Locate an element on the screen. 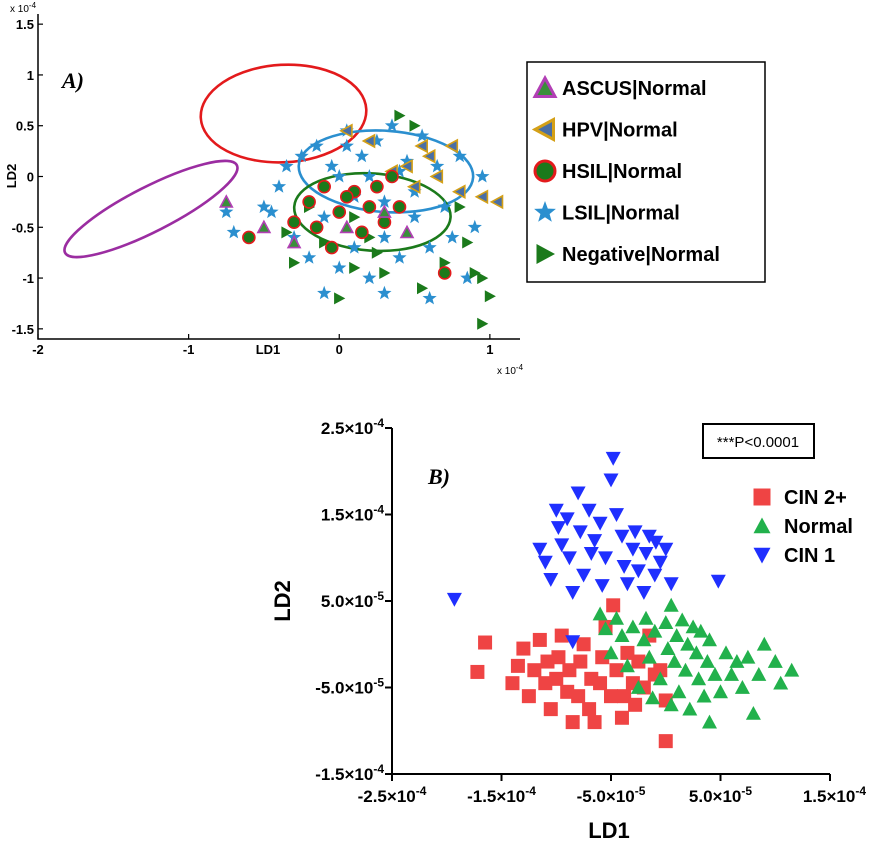 Image resolution: width=870 pixels, height=843 pixels. chart-a-legend-box is located at coordinates (646, 172).